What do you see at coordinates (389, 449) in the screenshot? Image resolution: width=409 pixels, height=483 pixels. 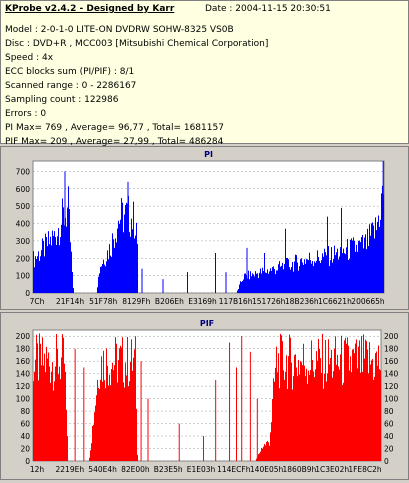 I see `y-tick-label-right: 20` at bounding box center [389, 449].